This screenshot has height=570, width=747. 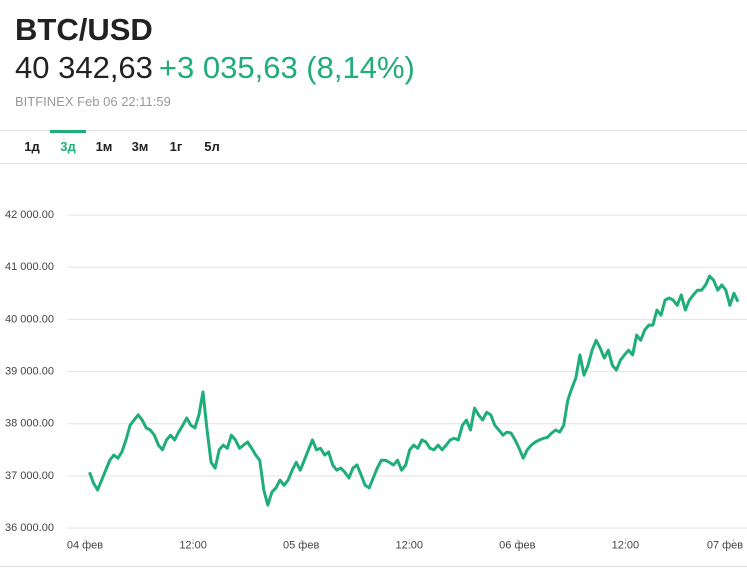 I want to click on source: BITFINEX Feb 06 22:11:59, so click(x=93, y=101).